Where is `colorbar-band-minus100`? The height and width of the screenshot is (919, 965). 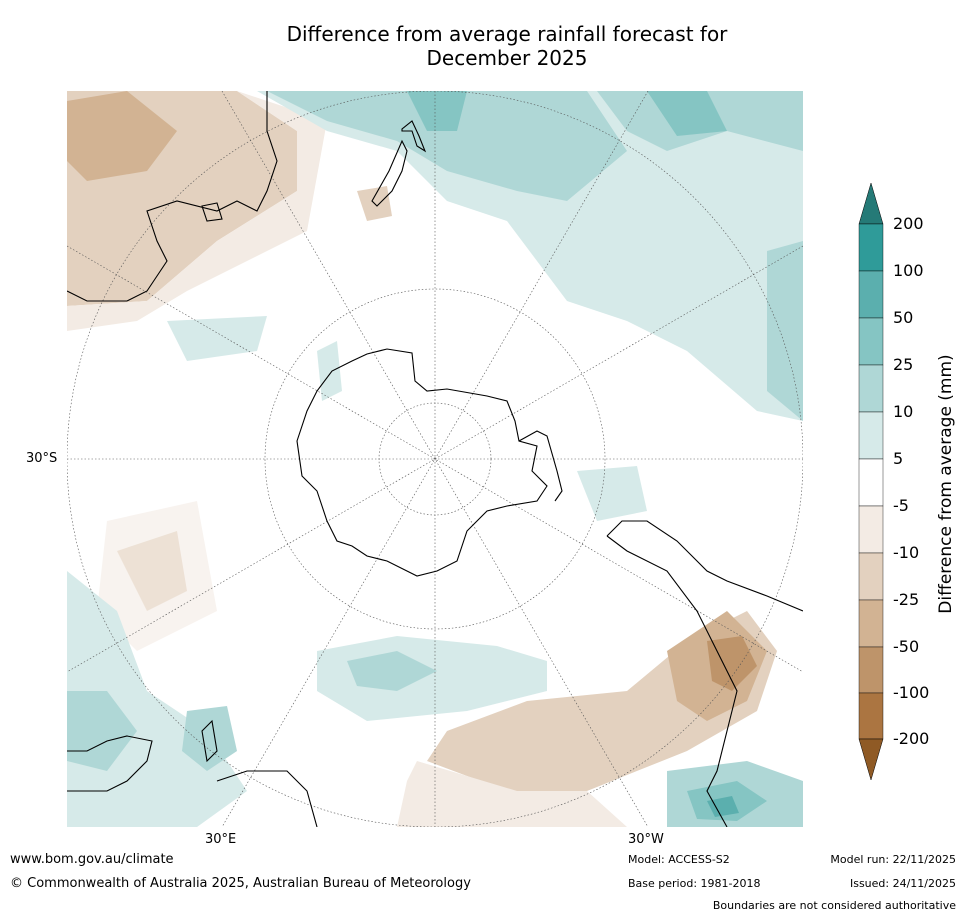 colorbar-band-minus100 is located at coordinates (871, 716).